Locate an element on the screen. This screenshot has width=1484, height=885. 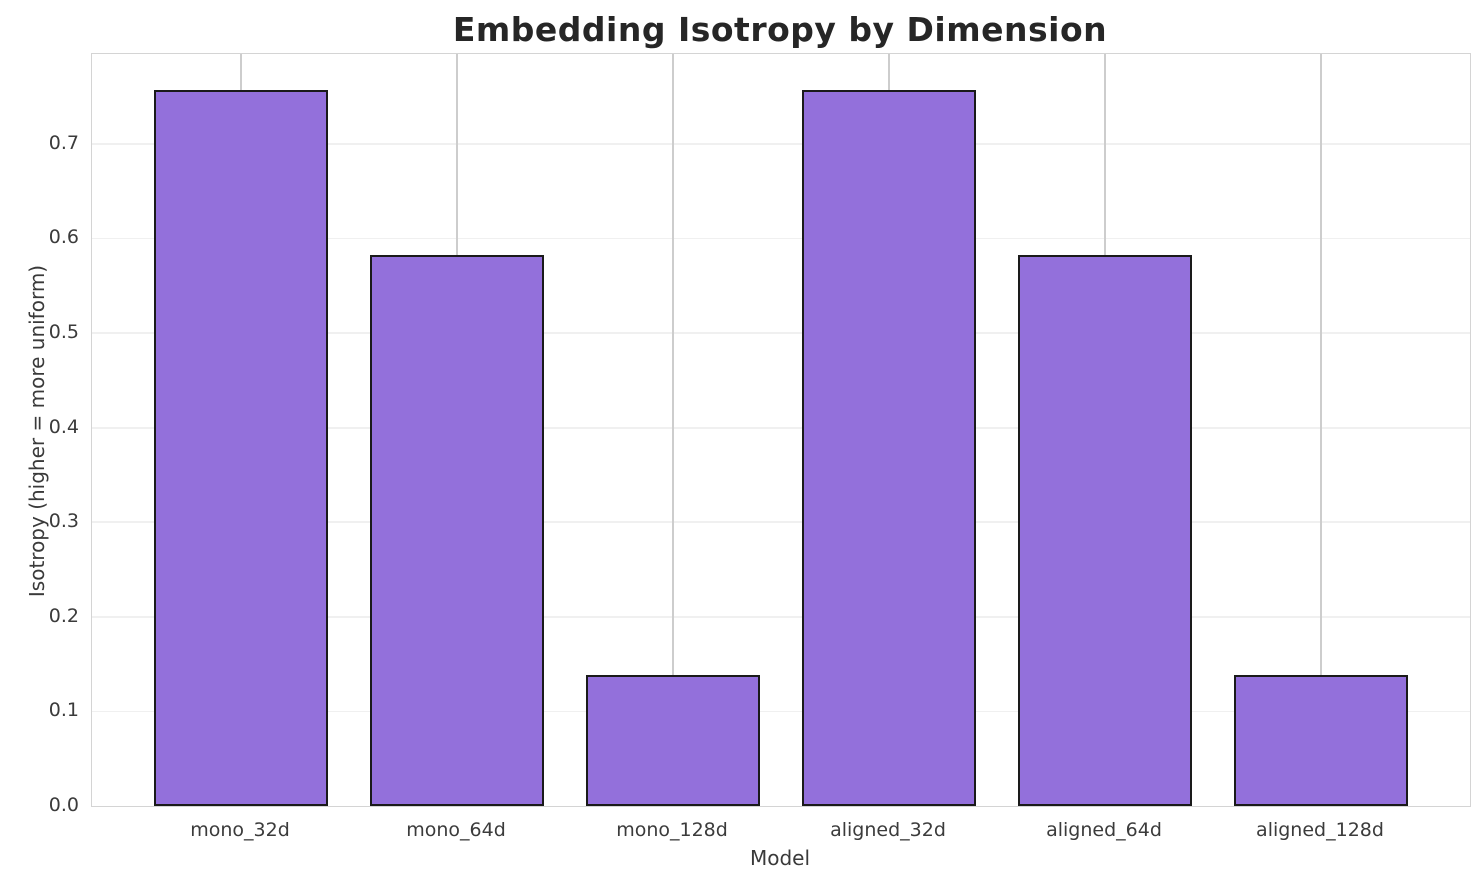
y-tick-label: 0.6 is located at coordinates (63, 237).